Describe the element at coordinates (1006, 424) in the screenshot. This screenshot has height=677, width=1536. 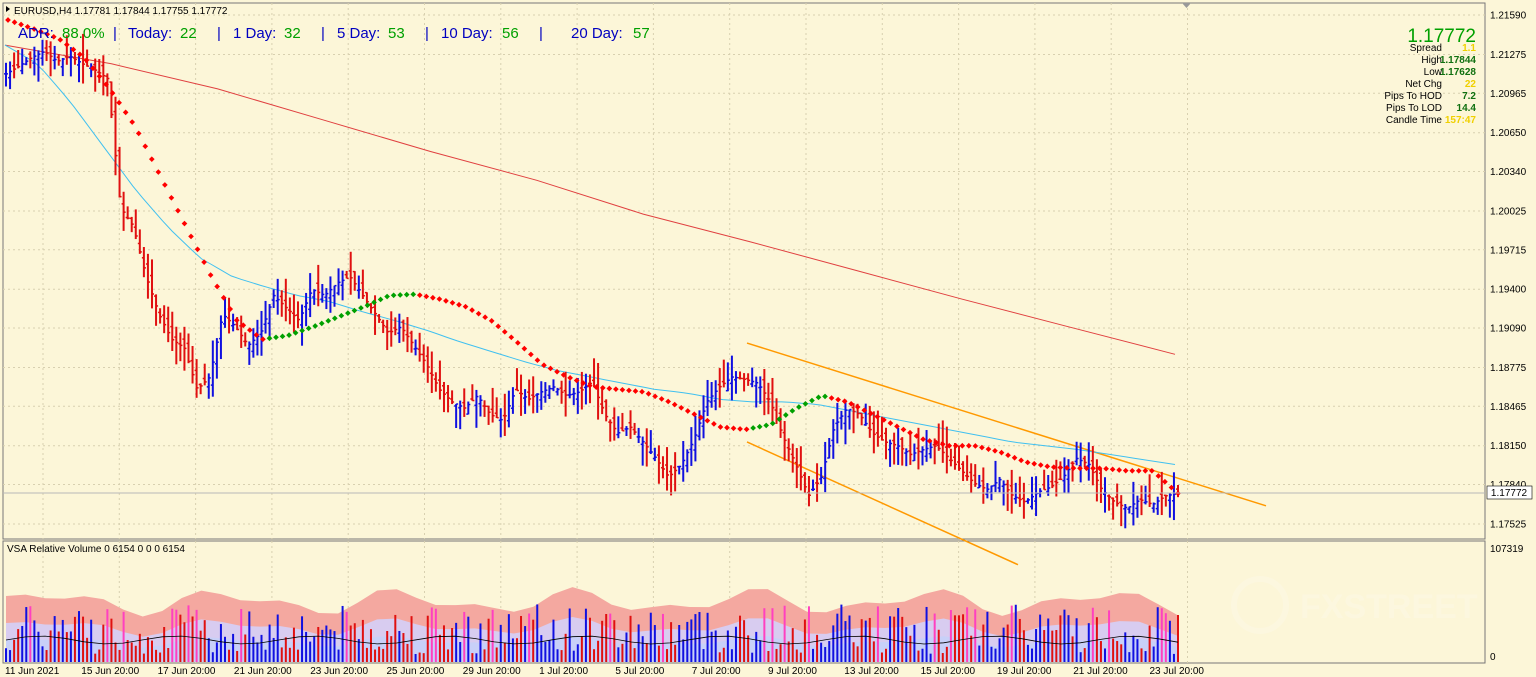
I see `channel-upper-line` at that location.